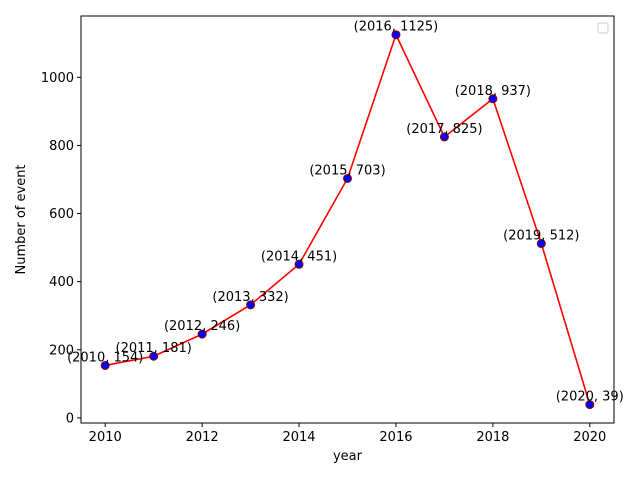  What do you see at coordinates (105, 437) in the screenshot?
I see `x-tick-label: 2010` at bounding box center [105, 437].